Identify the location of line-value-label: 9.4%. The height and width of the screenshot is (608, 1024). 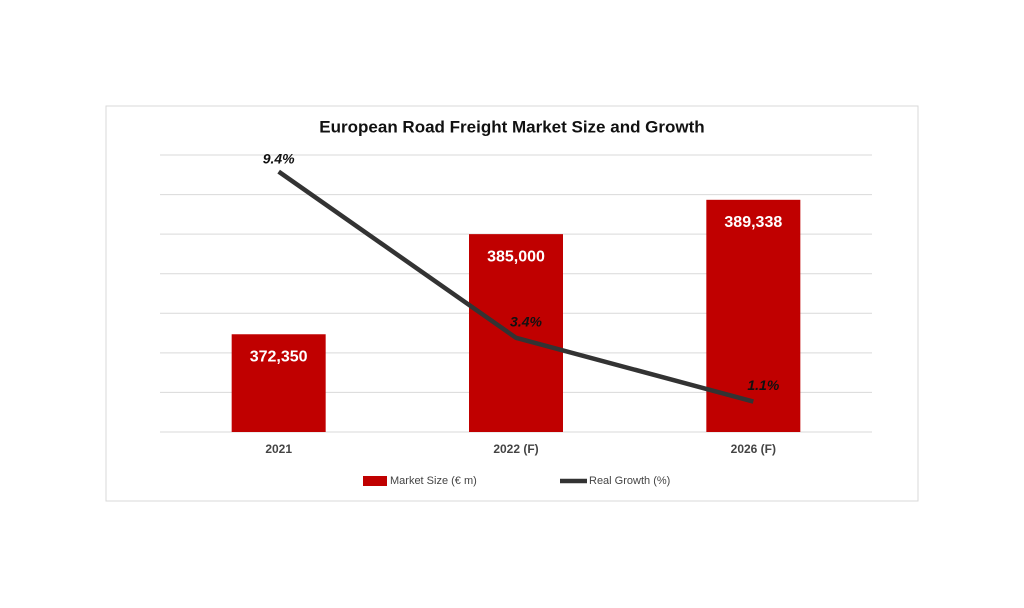
(279, 158).